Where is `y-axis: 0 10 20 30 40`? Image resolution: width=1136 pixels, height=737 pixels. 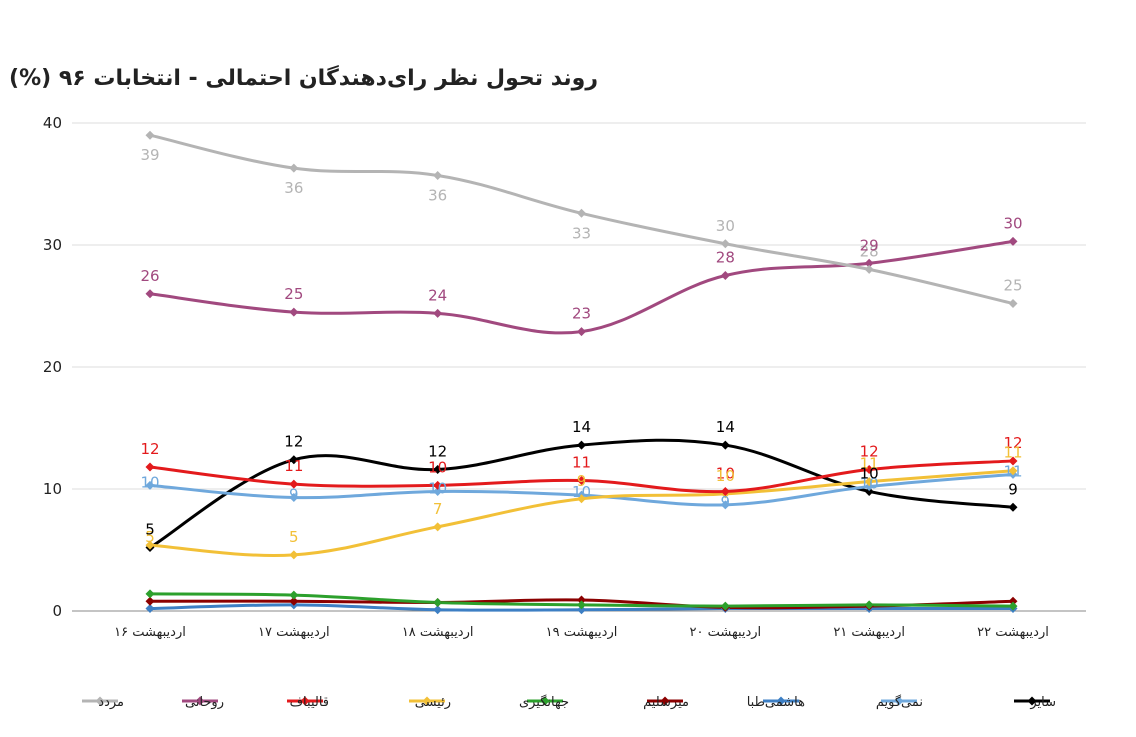 y-axis: 0 10 20 30 40 is located at coordinates (52, 367).